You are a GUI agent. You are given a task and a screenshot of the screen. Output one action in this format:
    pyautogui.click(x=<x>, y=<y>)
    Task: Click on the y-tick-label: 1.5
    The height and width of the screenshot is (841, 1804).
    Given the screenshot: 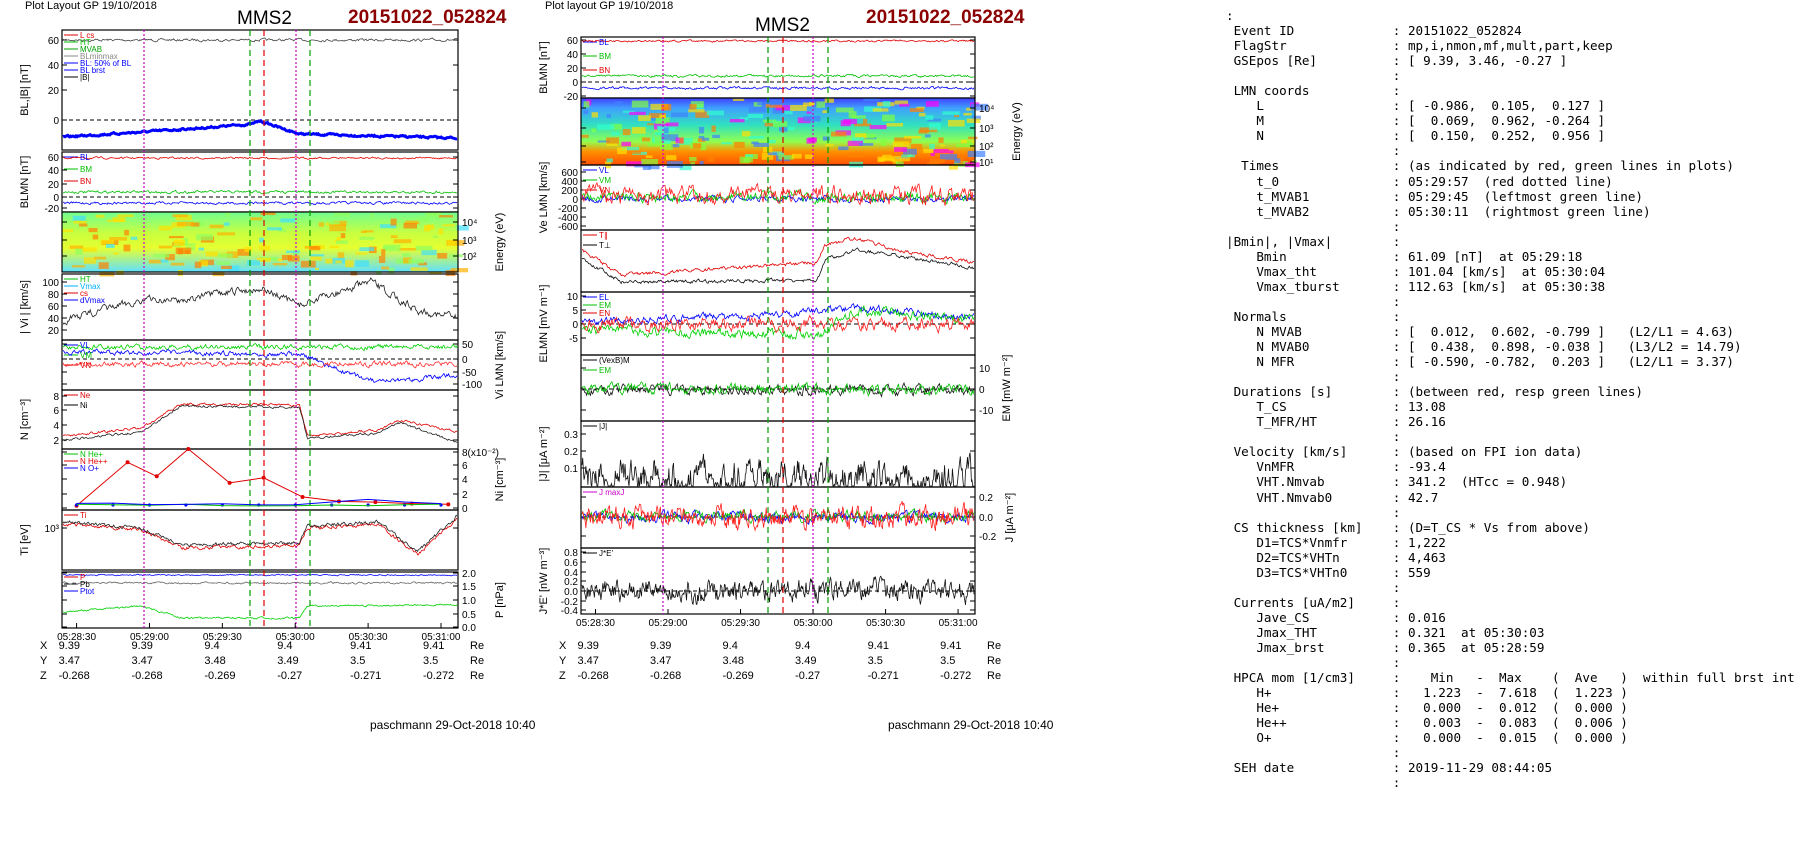 What is the action you would take?
    pyautogui.click(x=469, y=587)
    